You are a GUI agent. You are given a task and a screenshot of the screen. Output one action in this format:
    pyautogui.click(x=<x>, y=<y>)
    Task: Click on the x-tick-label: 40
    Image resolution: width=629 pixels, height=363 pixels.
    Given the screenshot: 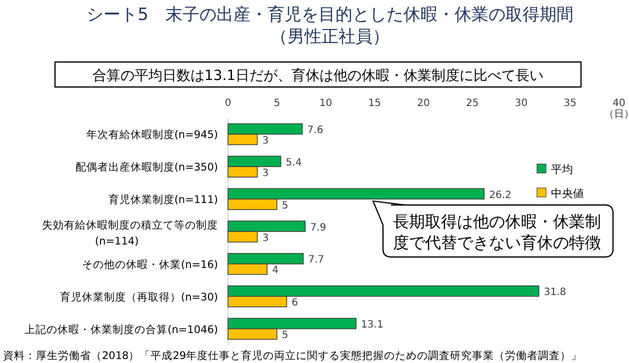 What is the action you would take?
    pyautogui.click(x=619, y=103)
    